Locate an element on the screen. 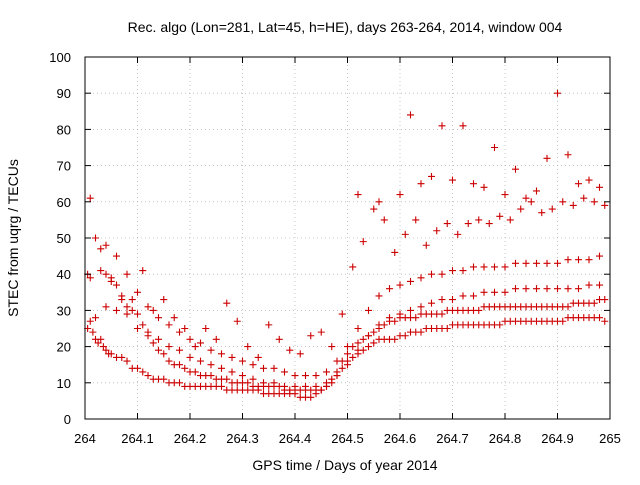 The width and height of the screenshot is (640, 485). y-tick-label: 30 is located at coordinates (64, 310).